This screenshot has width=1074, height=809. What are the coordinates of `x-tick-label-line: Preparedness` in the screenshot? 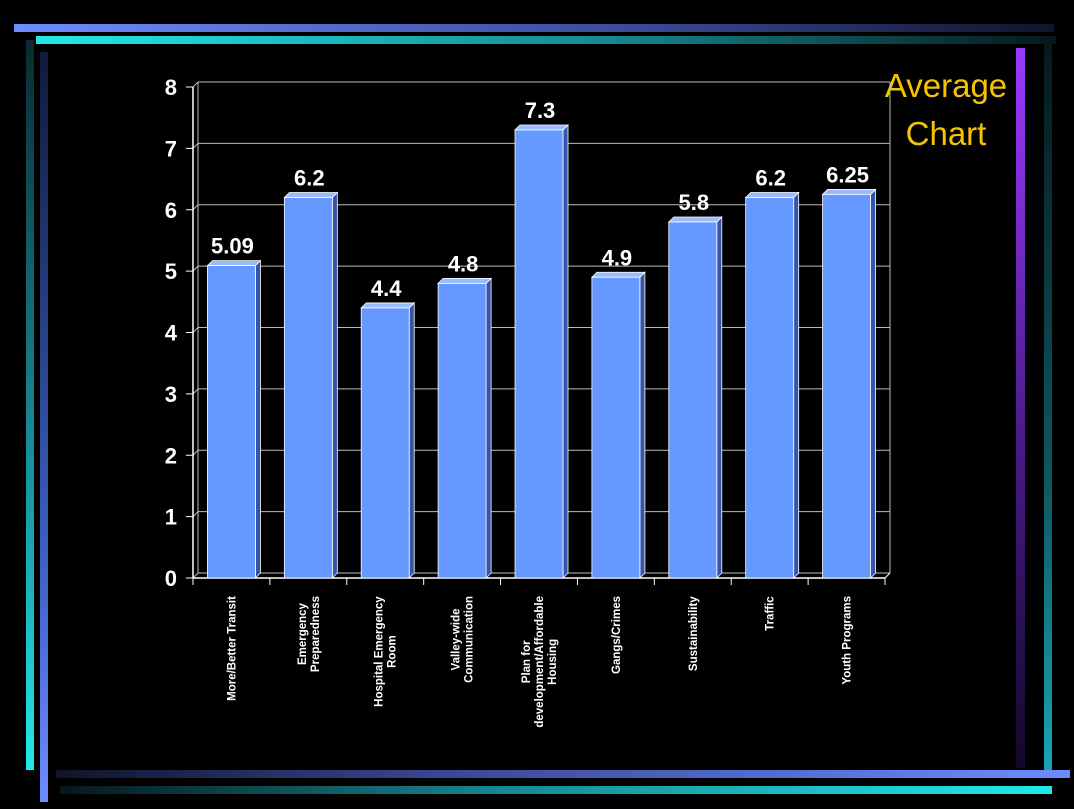 It's located at (316, 634).